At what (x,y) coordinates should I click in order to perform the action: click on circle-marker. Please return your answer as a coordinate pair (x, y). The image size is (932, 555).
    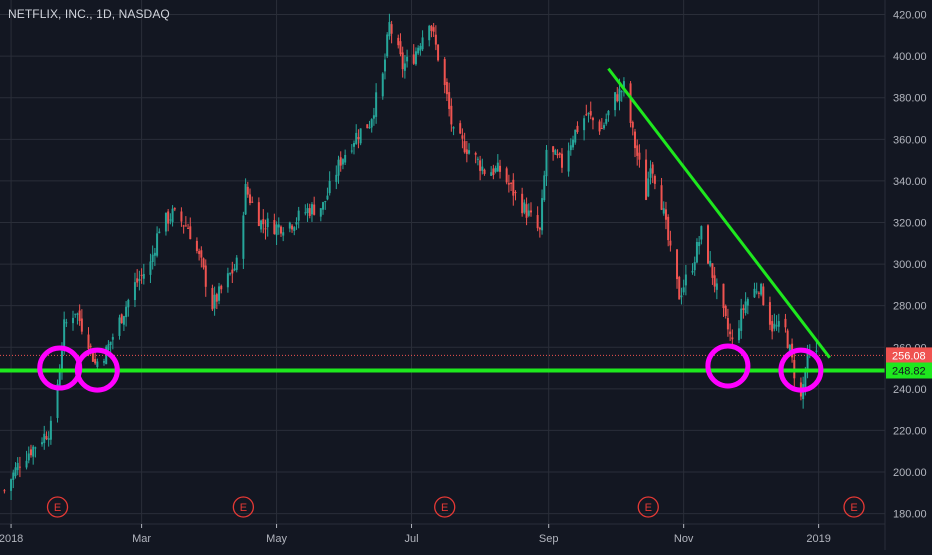
    Looking at the image, I should click on (97, 370).